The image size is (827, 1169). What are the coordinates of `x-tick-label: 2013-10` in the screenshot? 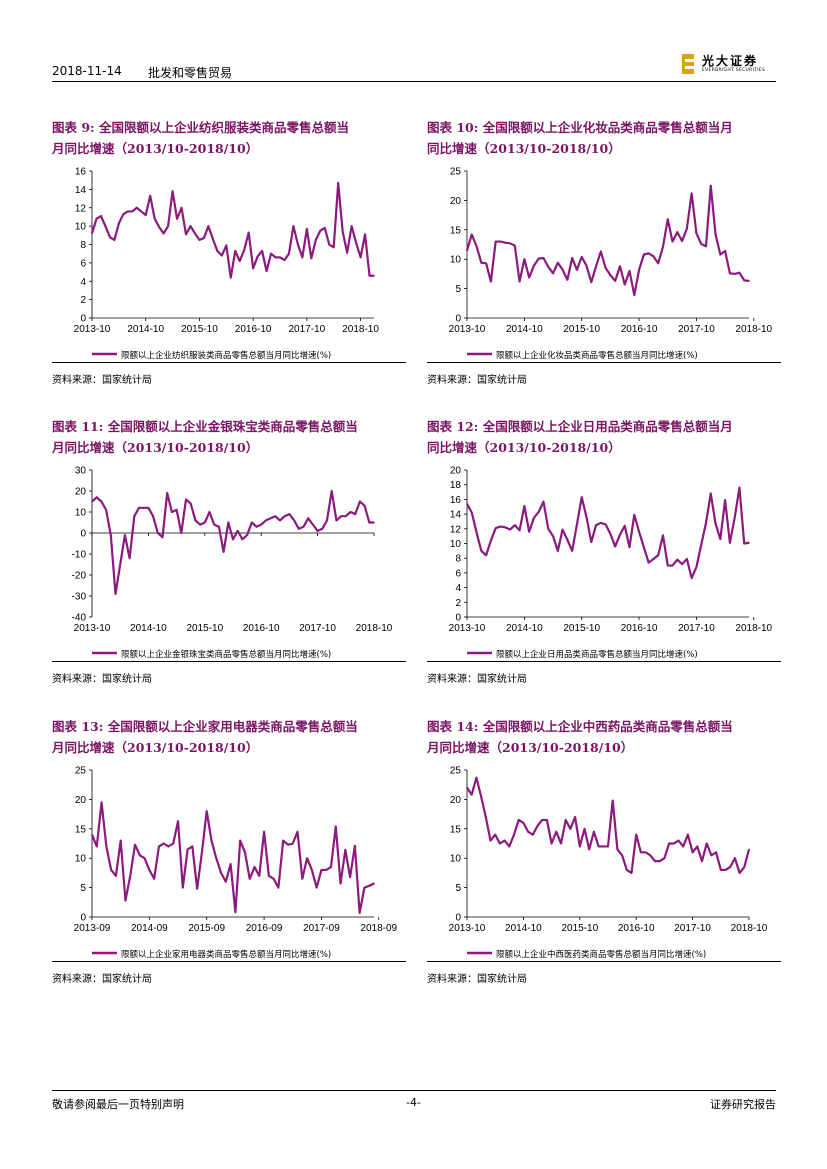 It's located at (92, 329).